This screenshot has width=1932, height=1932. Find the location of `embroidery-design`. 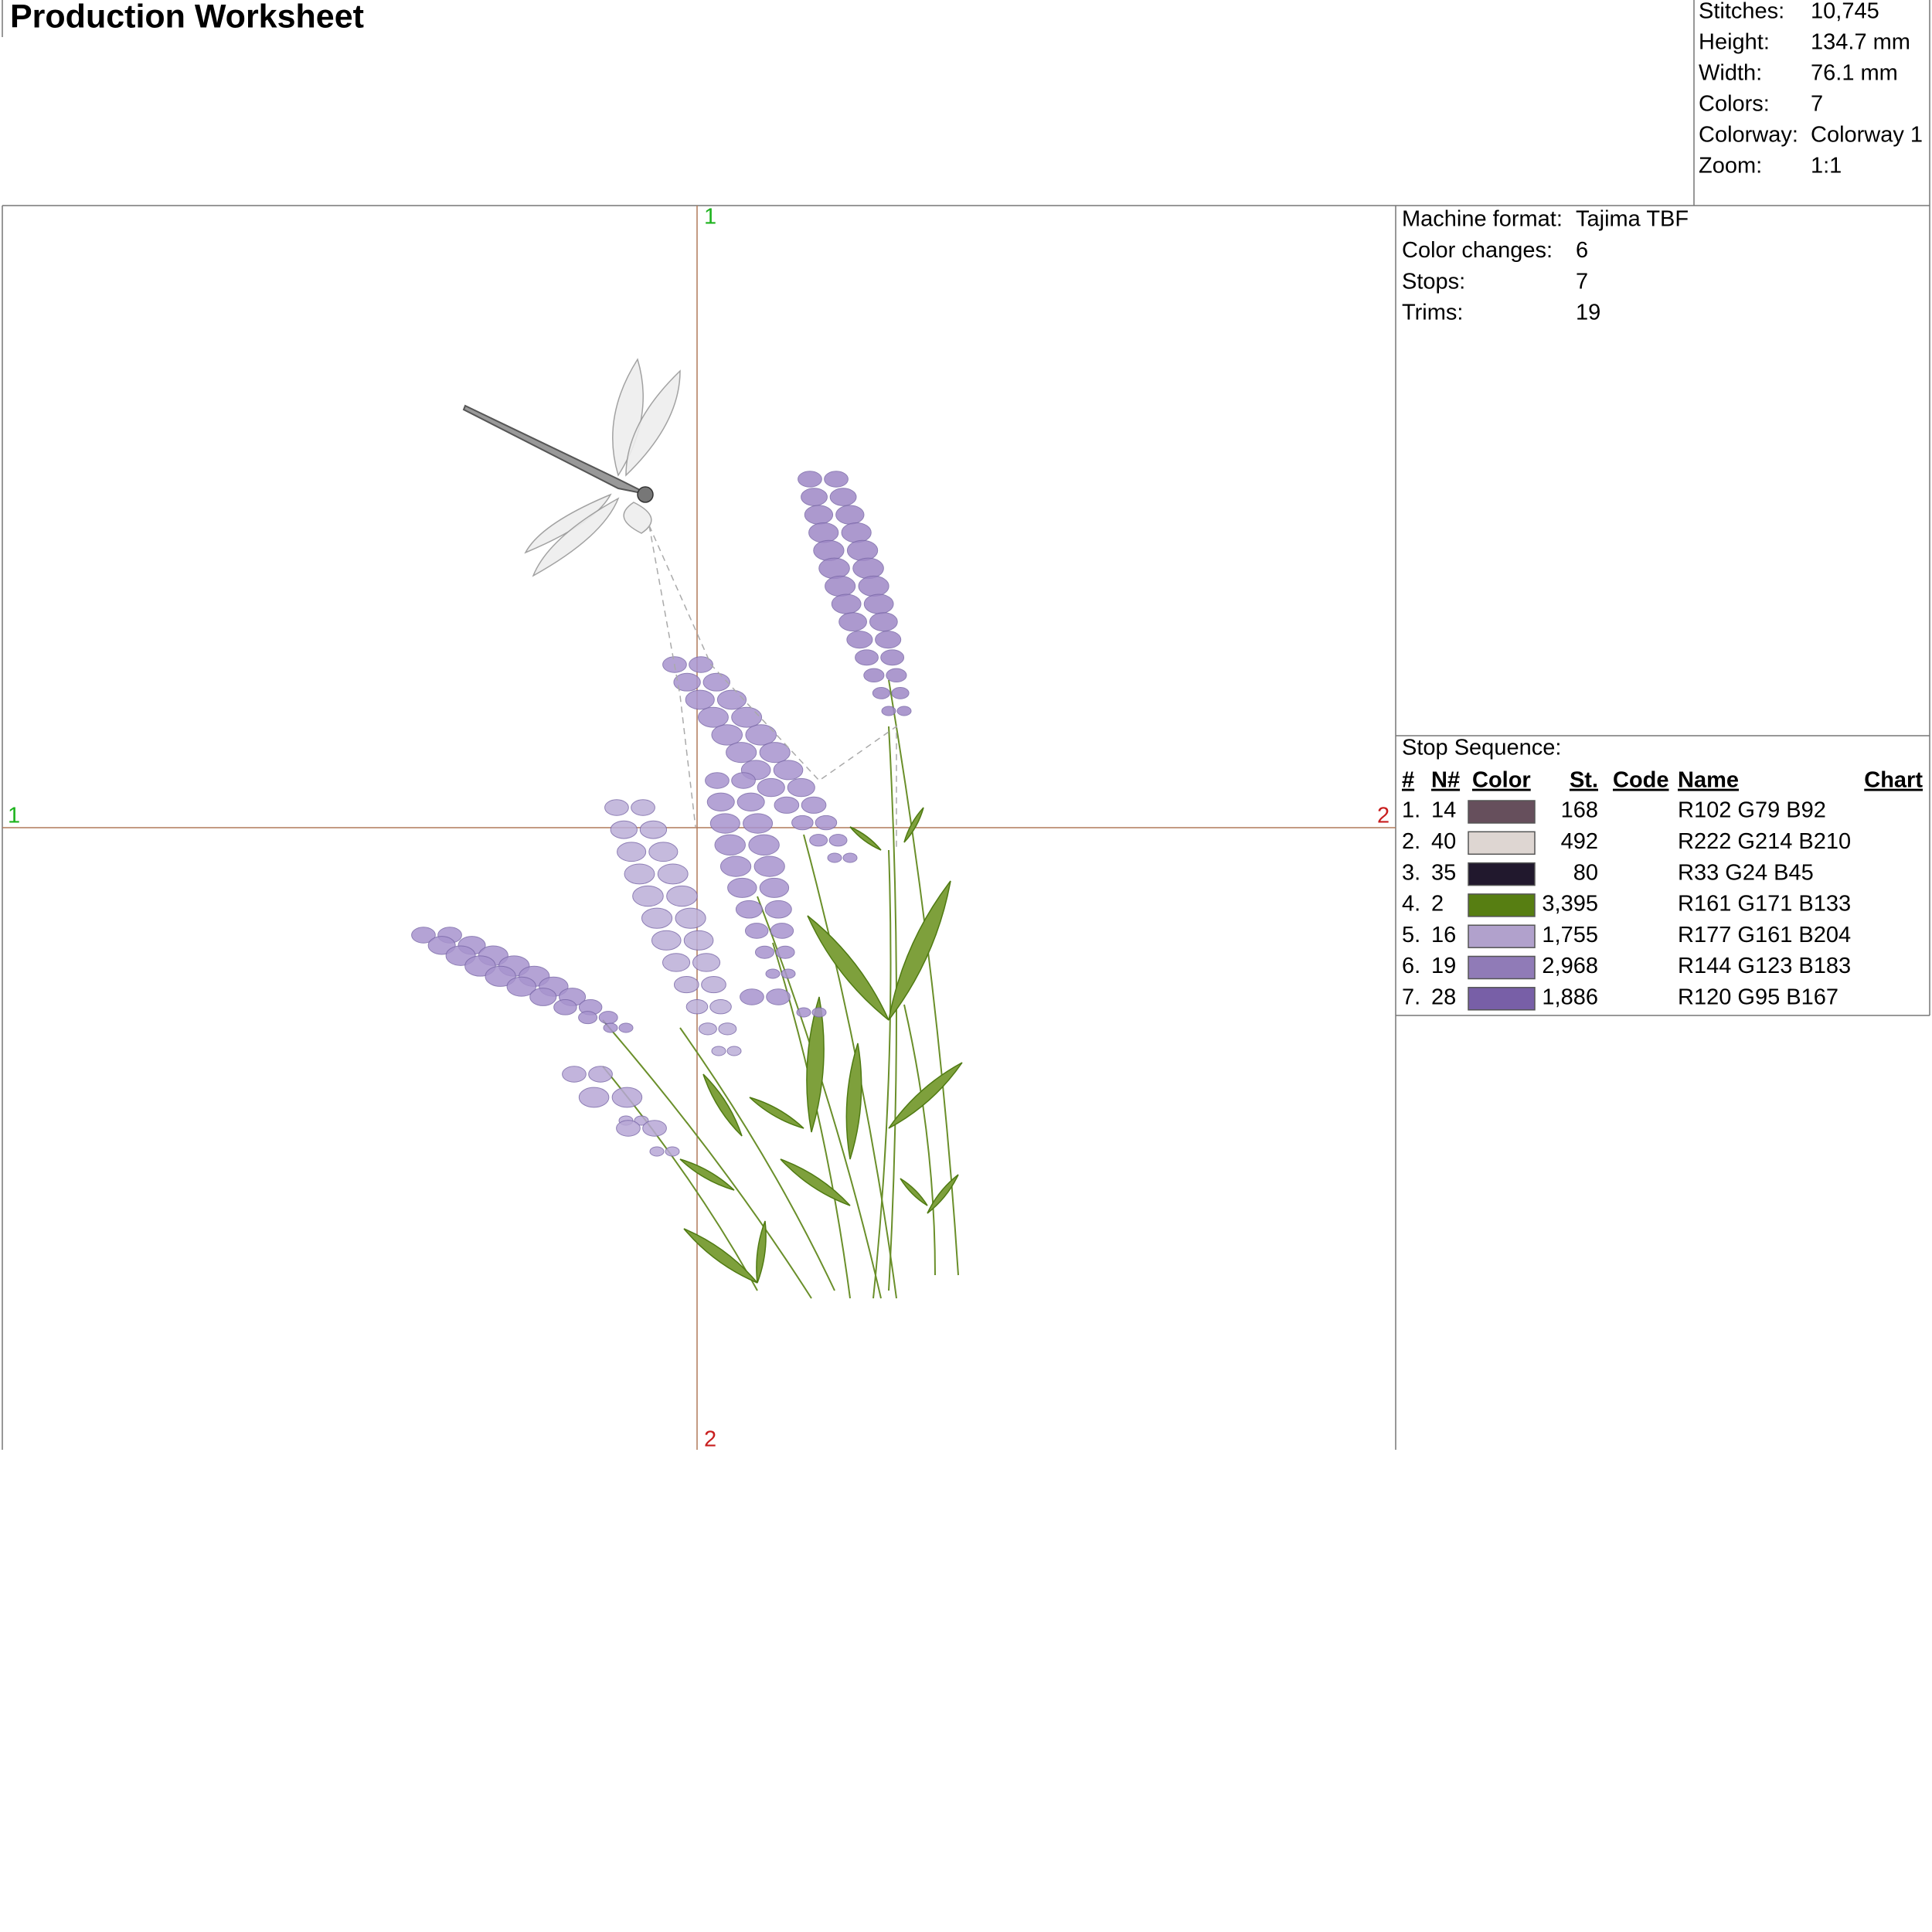

embroidery-design is located at coordinates (687, 828).